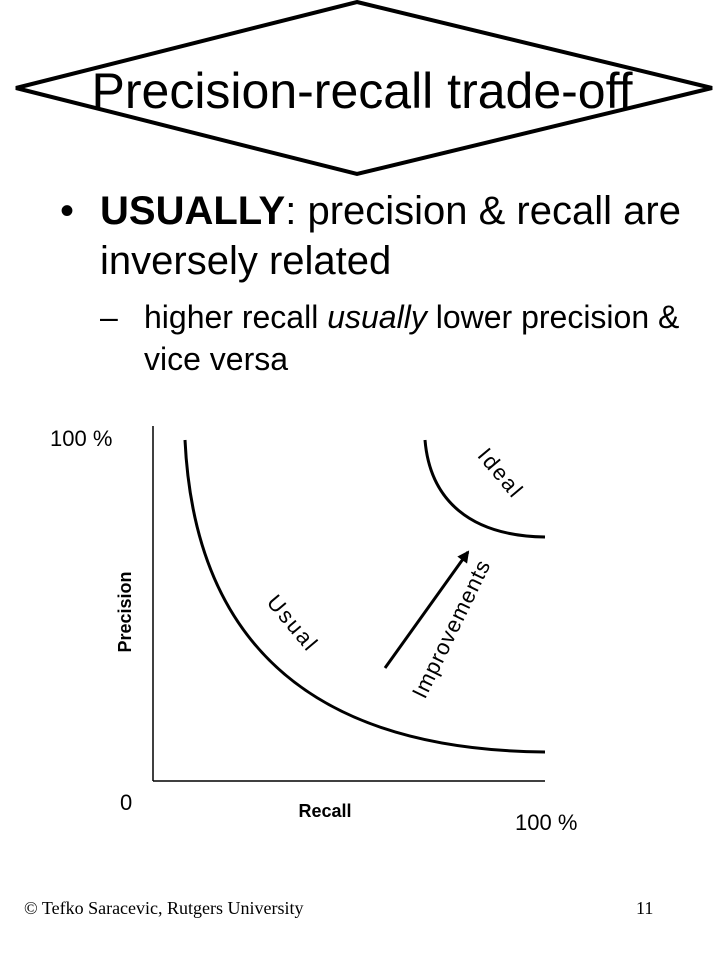 This screenshot has width=720, height=960. I want to click on ideal-curve-label: Ideal, so click(501, 473).